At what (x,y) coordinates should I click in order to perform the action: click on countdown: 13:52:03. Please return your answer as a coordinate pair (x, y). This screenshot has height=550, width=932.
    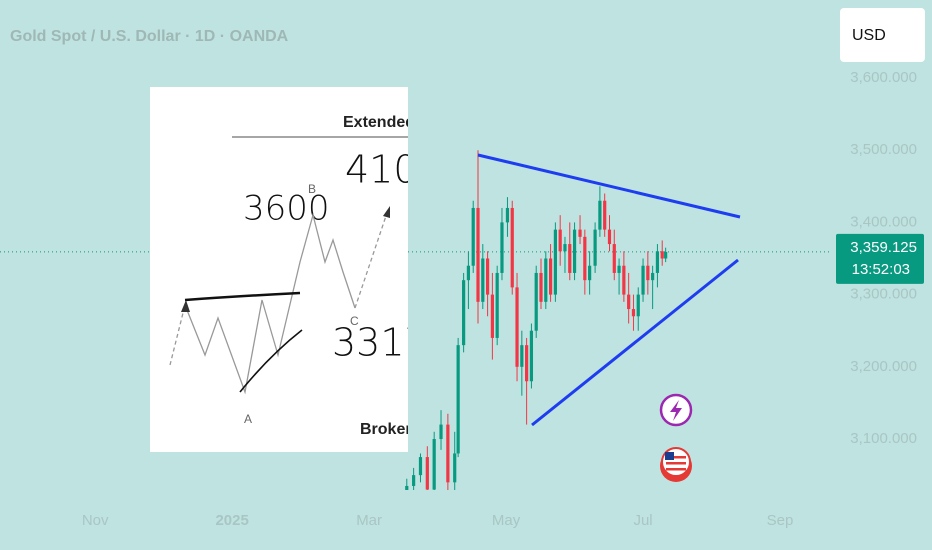
    Looking at the image, I should click on (881, 269).